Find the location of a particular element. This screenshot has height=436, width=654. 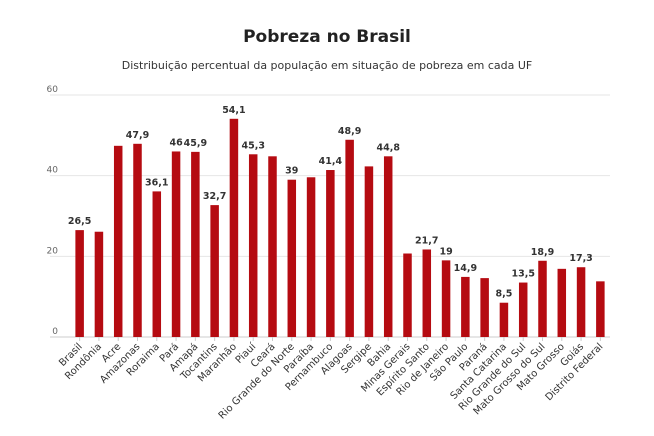

data-label: 54,1 is located at coordinates (233, 110).